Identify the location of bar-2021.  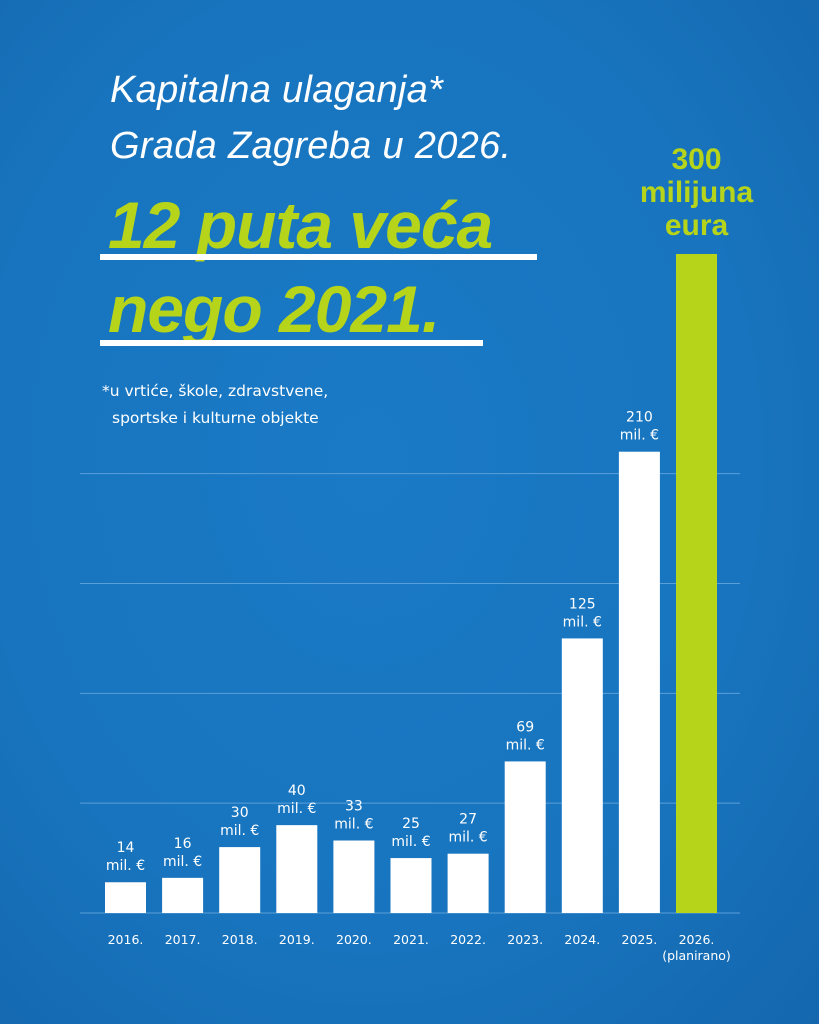
(411, 885).